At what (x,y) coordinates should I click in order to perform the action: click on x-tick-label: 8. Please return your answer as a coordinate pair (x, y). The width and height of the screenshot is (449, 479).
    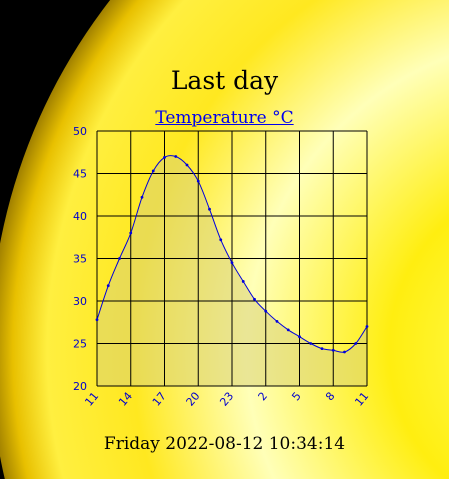
    Looking at the image, I should click on (330, 397).